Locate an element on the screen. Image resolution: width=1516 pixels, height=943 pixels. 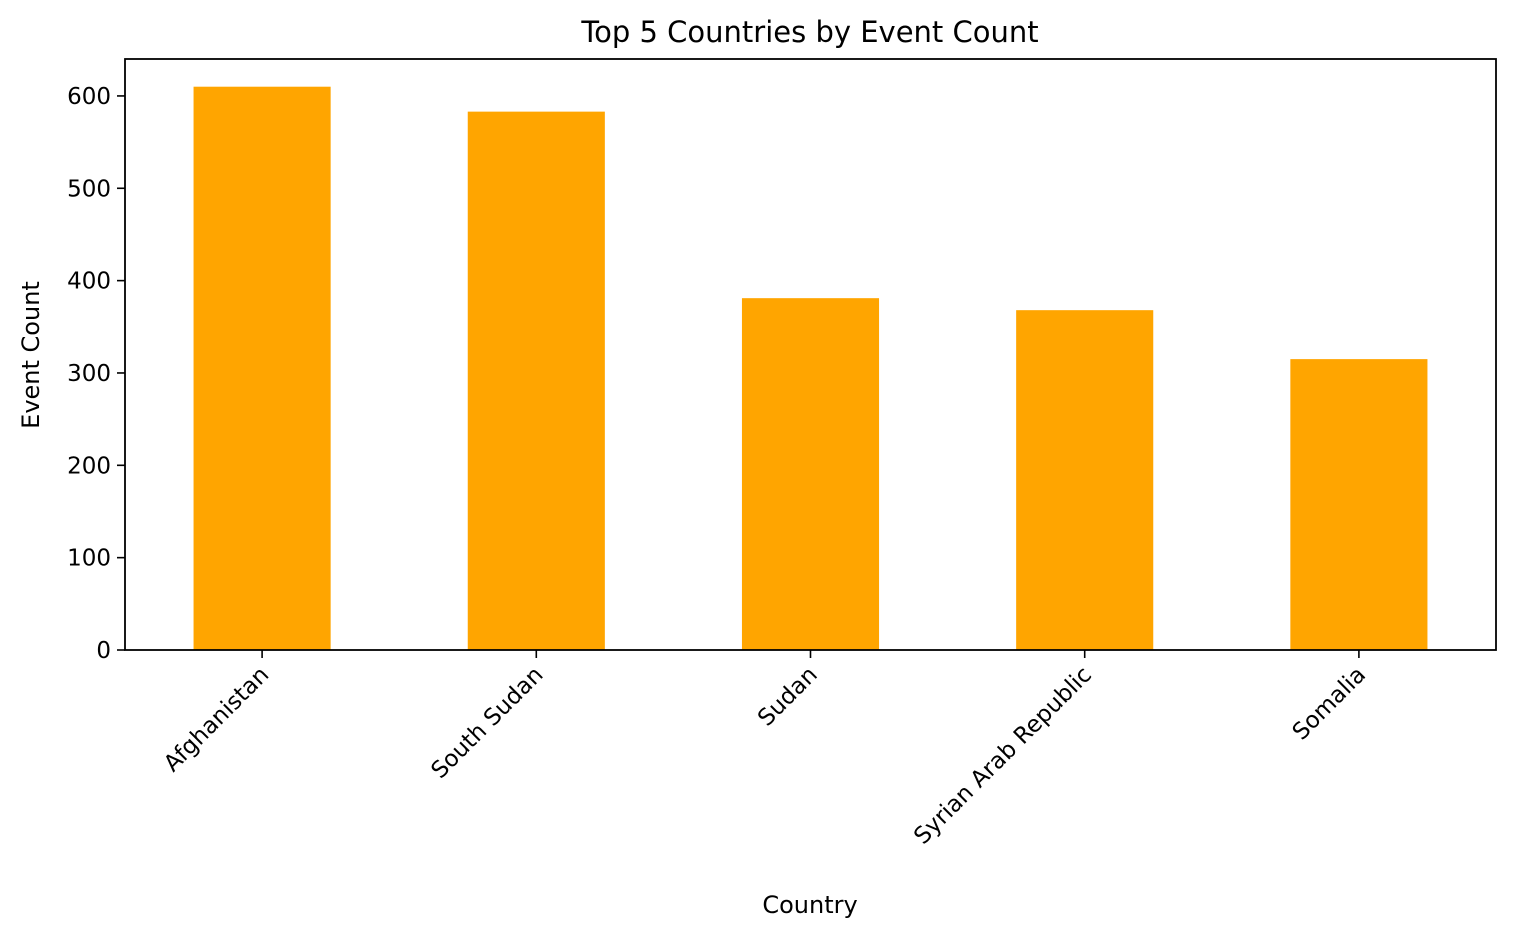
bar-sudan is located at coordinates (810, 474).